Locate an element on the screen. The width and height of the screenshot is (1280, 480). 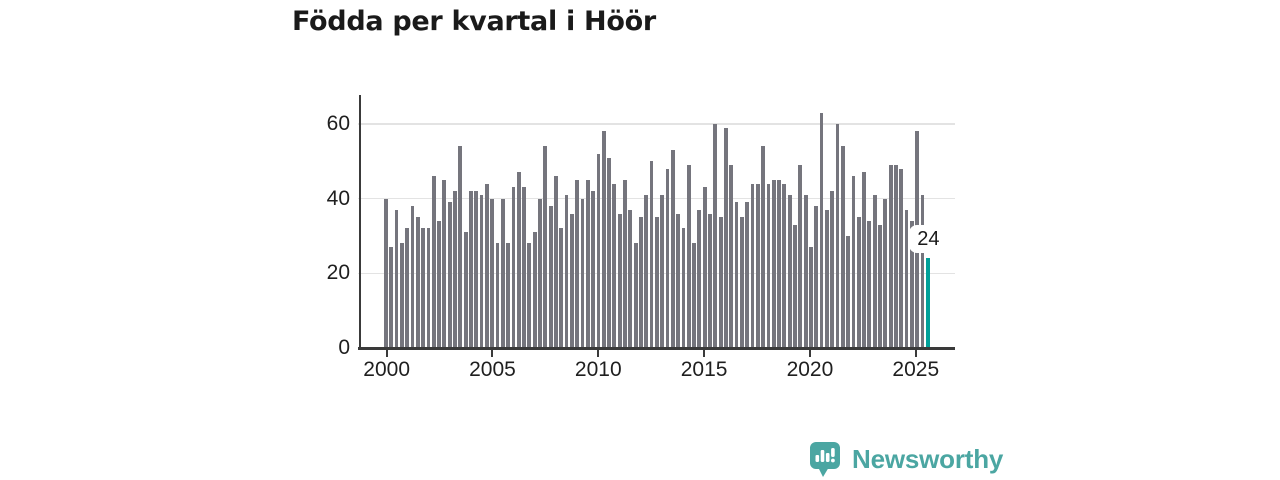
newsworthy-logo-icon is located at coordinates (825, 459).